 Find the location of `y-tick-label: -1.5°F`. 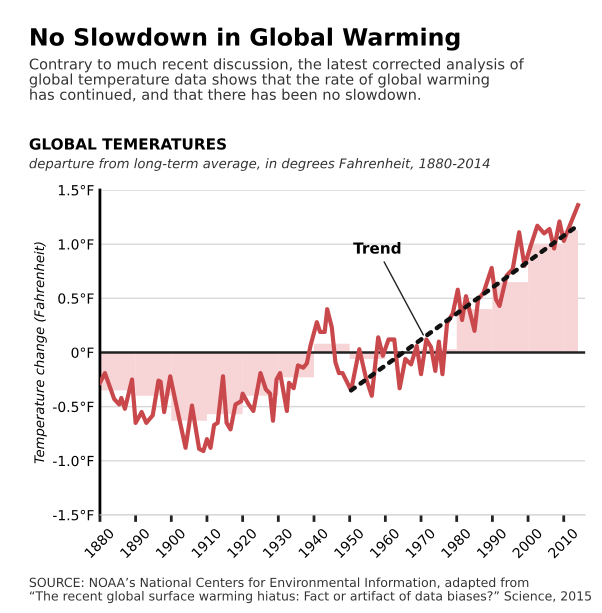

y-tick-label: -1.5°F is located at coordinates (73, 515).